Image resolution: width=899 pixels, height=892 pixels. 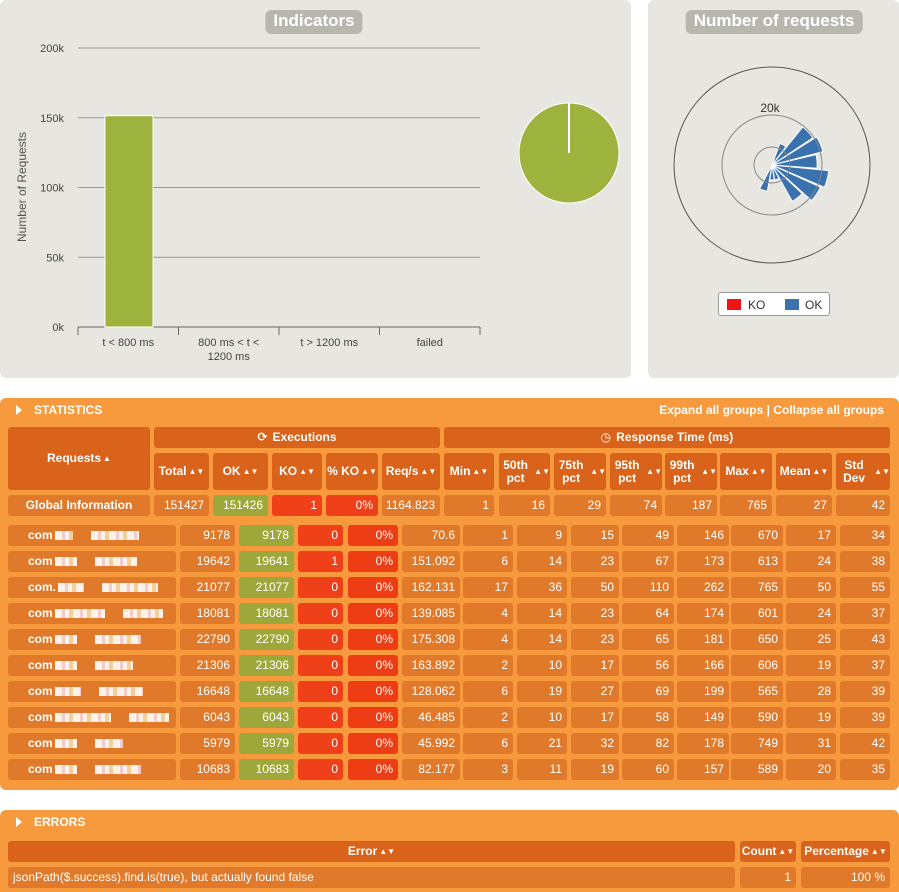 What do you see at coordinates (207, 665) in the screenshot?
I see `row-cell-total: 21306` at bounding box center [207, 665].